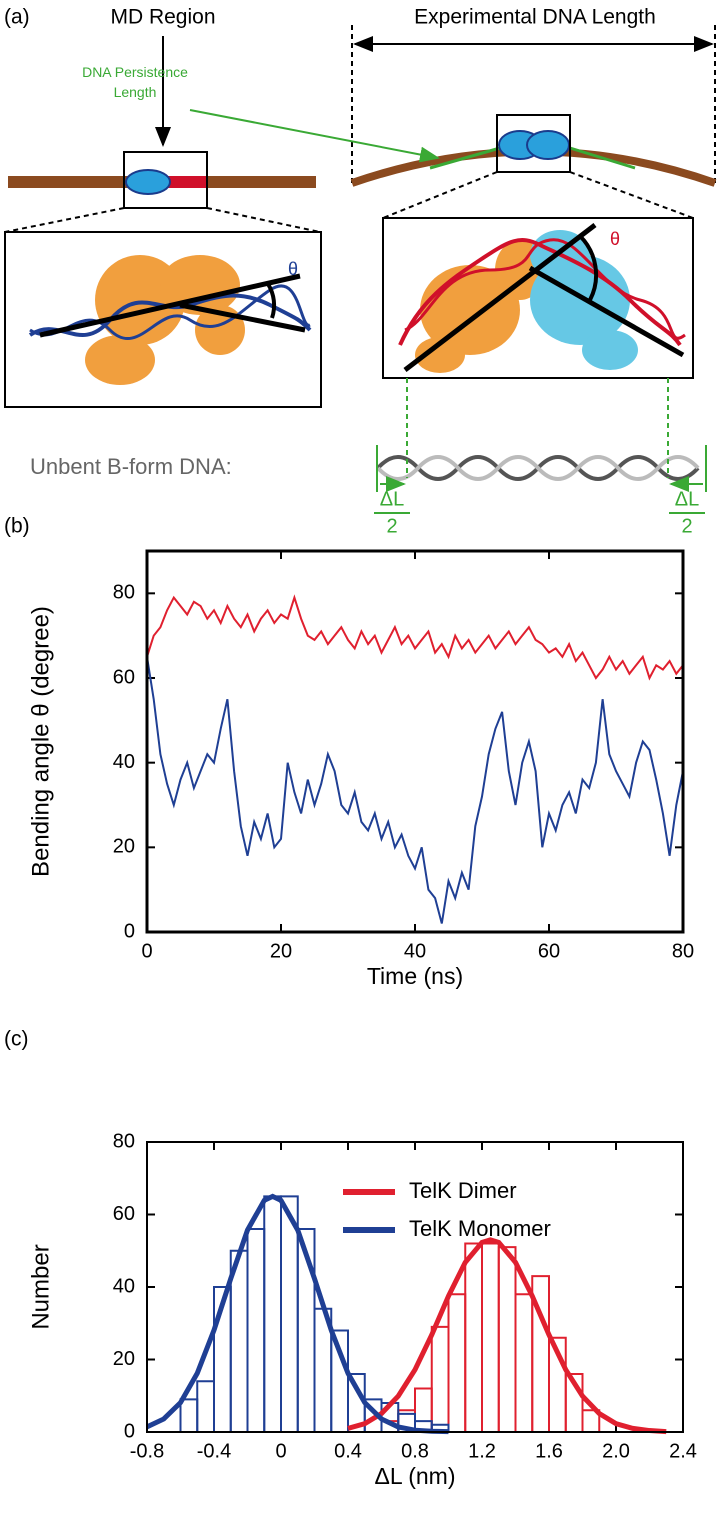 Image resolution: width=721 pixels, height=1518 pixels. Describe the element at coordinates (480, 1228) in the screenshot. I see `legend-label: TelK Monomer` at that location.